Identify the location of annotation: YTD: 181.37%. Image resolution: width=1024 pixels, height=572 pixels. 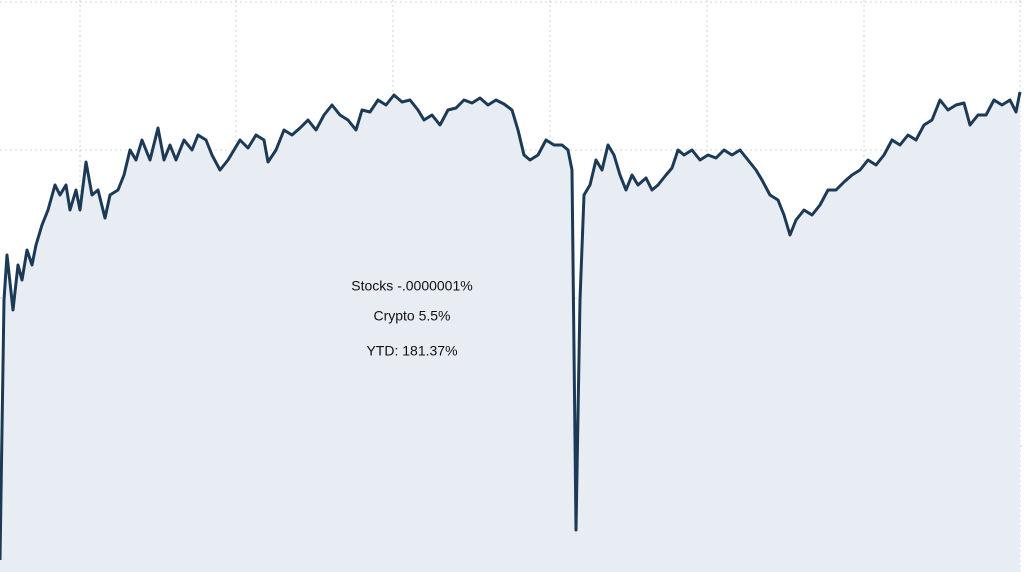
(411, 351).